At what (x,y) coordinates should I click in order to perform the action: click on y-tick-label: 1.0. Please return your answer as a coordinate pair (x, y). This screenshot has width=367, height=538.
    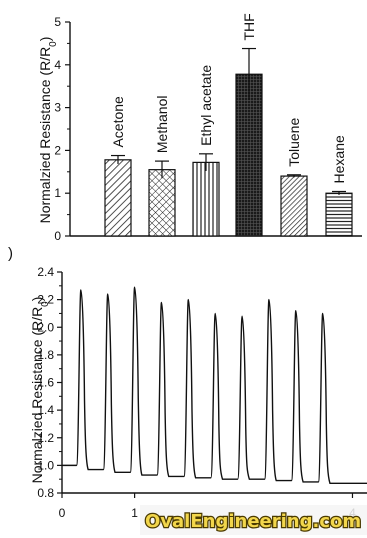
    Looking at the image, I should click on (45, 465).